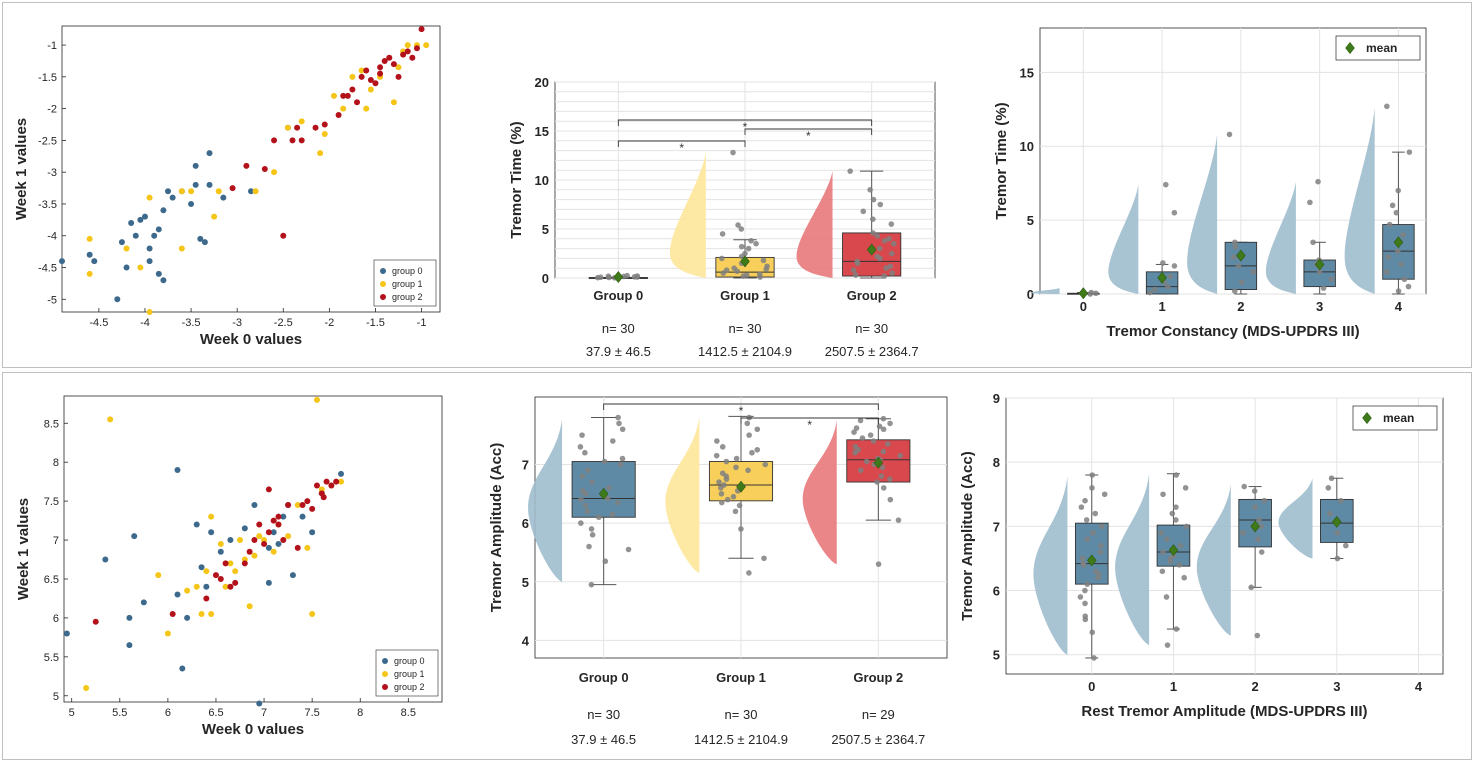 The height and width of the screenshot is (763, 1475). I want to click on top-left-legend-label: group 2, so click(407, 297).